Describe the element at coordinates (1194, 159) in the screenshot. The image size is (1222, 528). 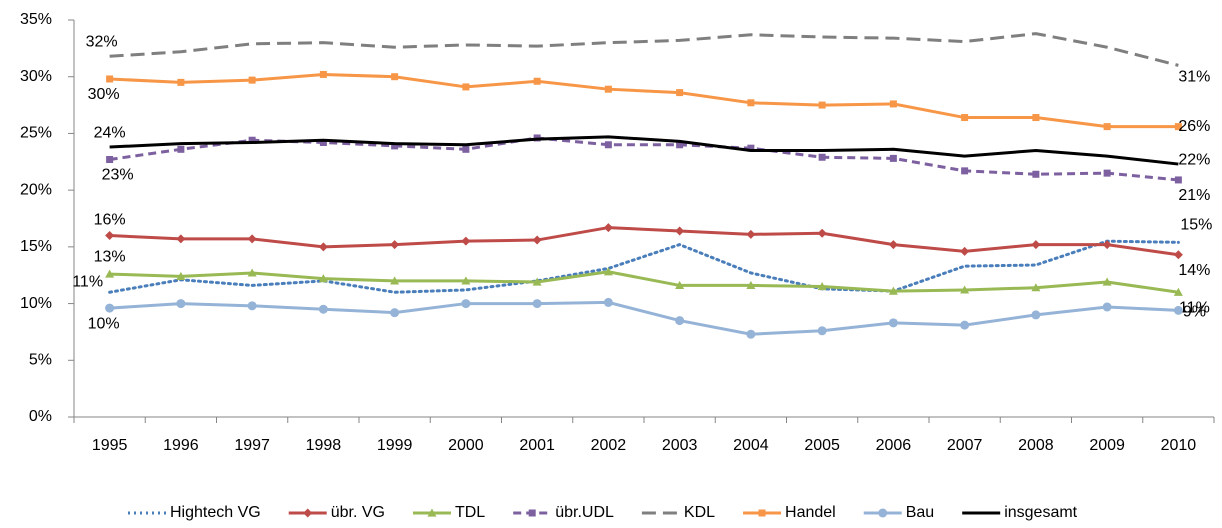
I see `data-label: 22%` at that location.